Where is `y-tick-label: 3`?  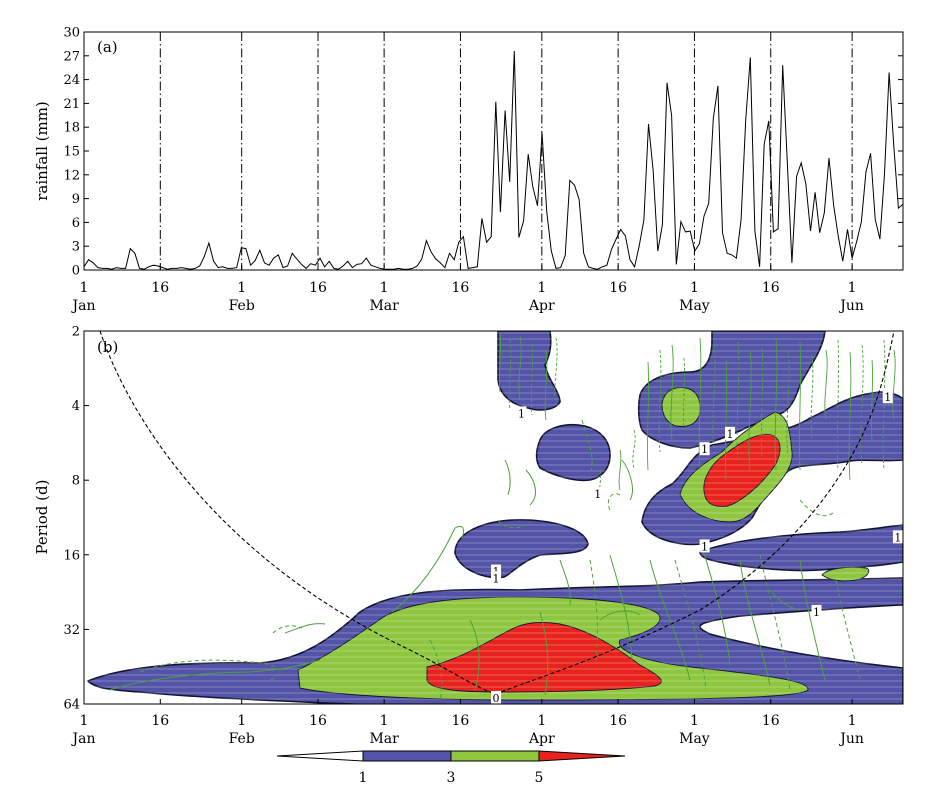 y-tick-label: 3 is located at coordinates (76, 247).